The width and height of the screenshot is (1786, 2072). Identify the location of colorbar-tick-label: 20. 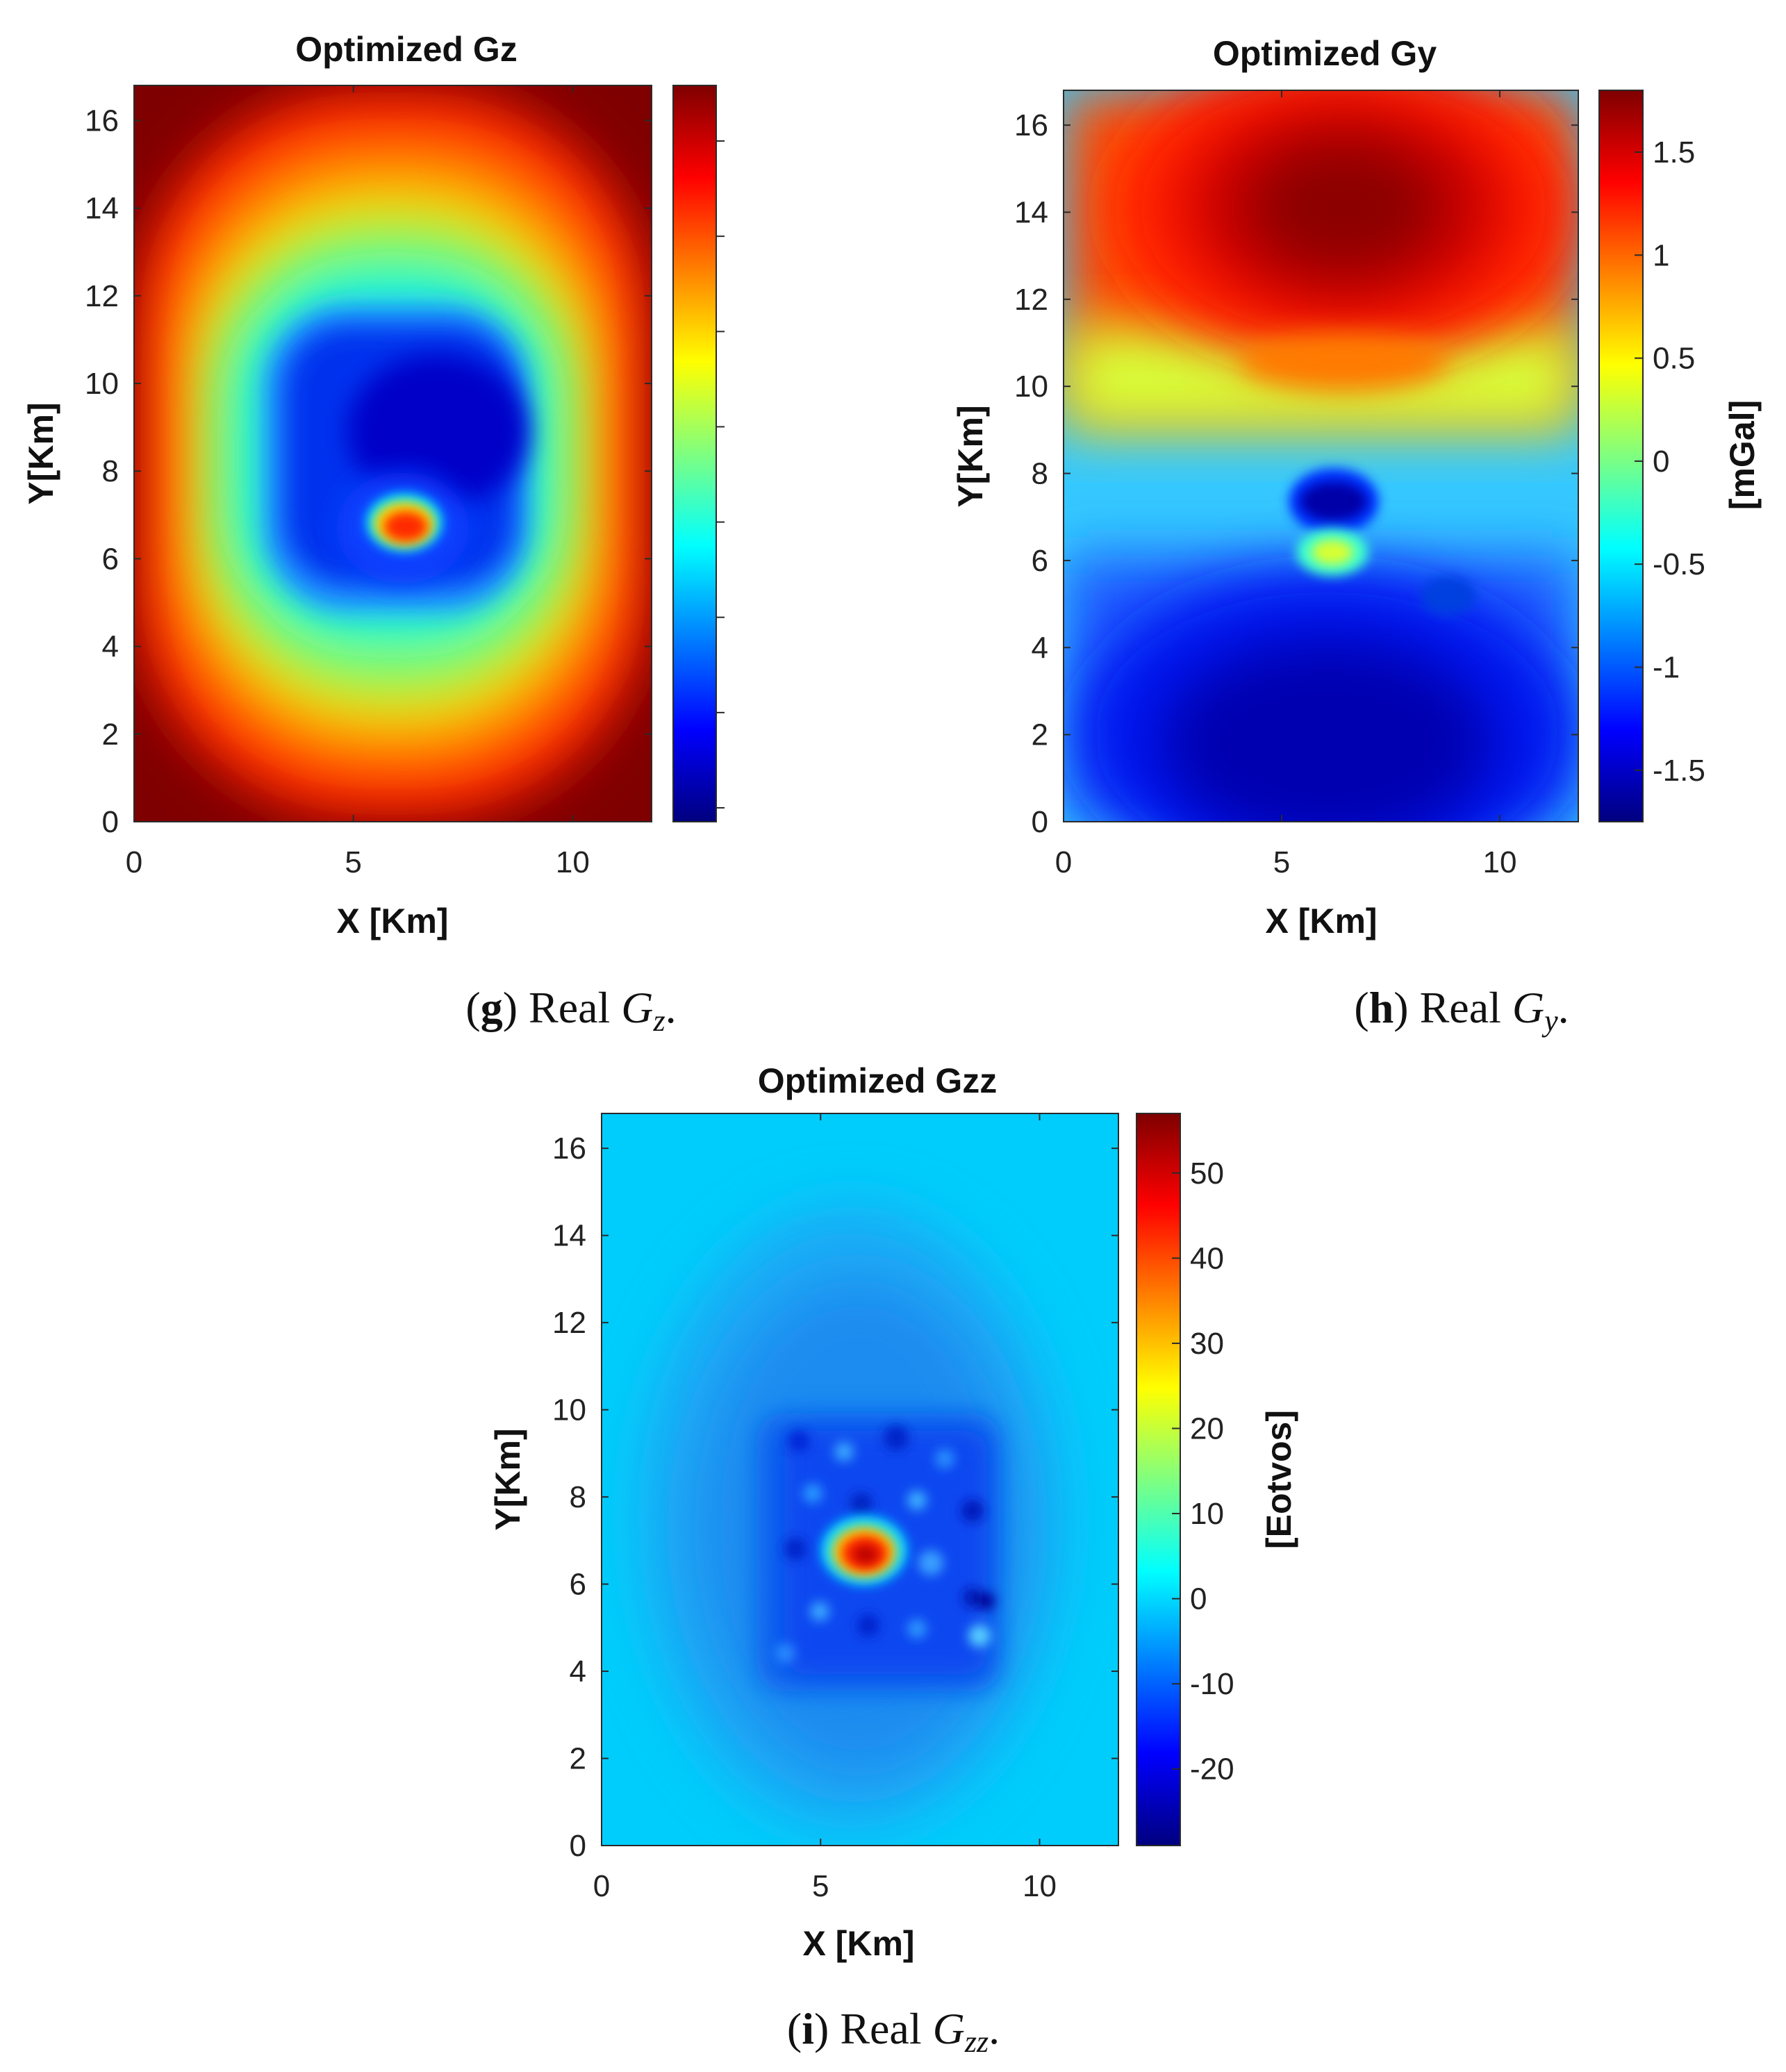
(1207, 1428).